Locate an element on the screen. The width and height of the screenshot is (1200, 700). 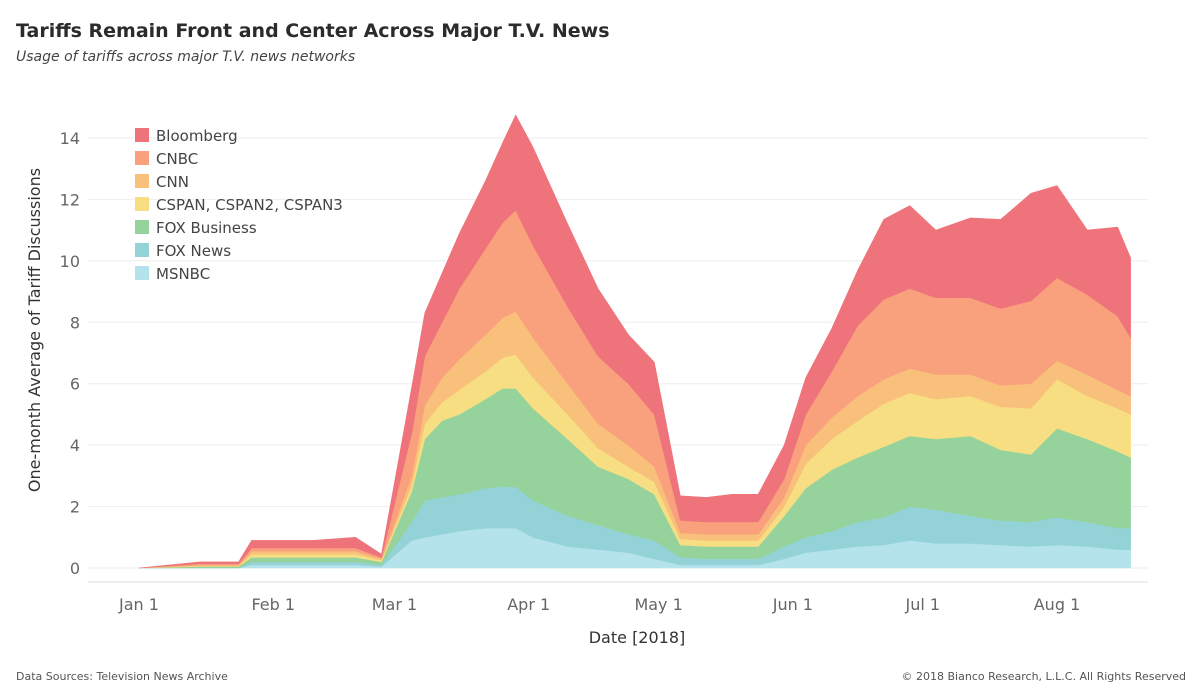
legend-label: CNN is located at coordinates (172, 182).